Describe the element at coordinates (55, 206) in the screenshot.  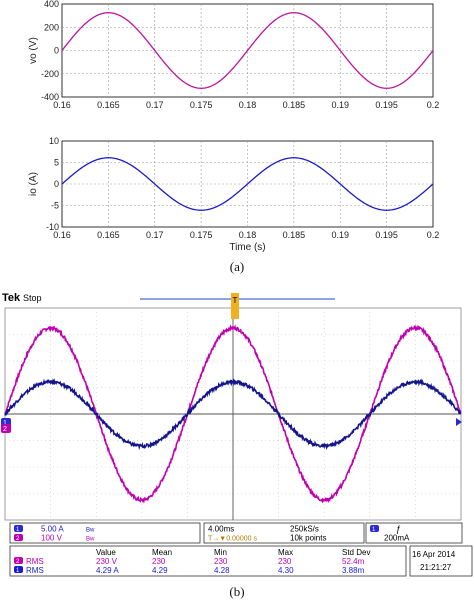
I see `y-tick-label: -5` at that location.